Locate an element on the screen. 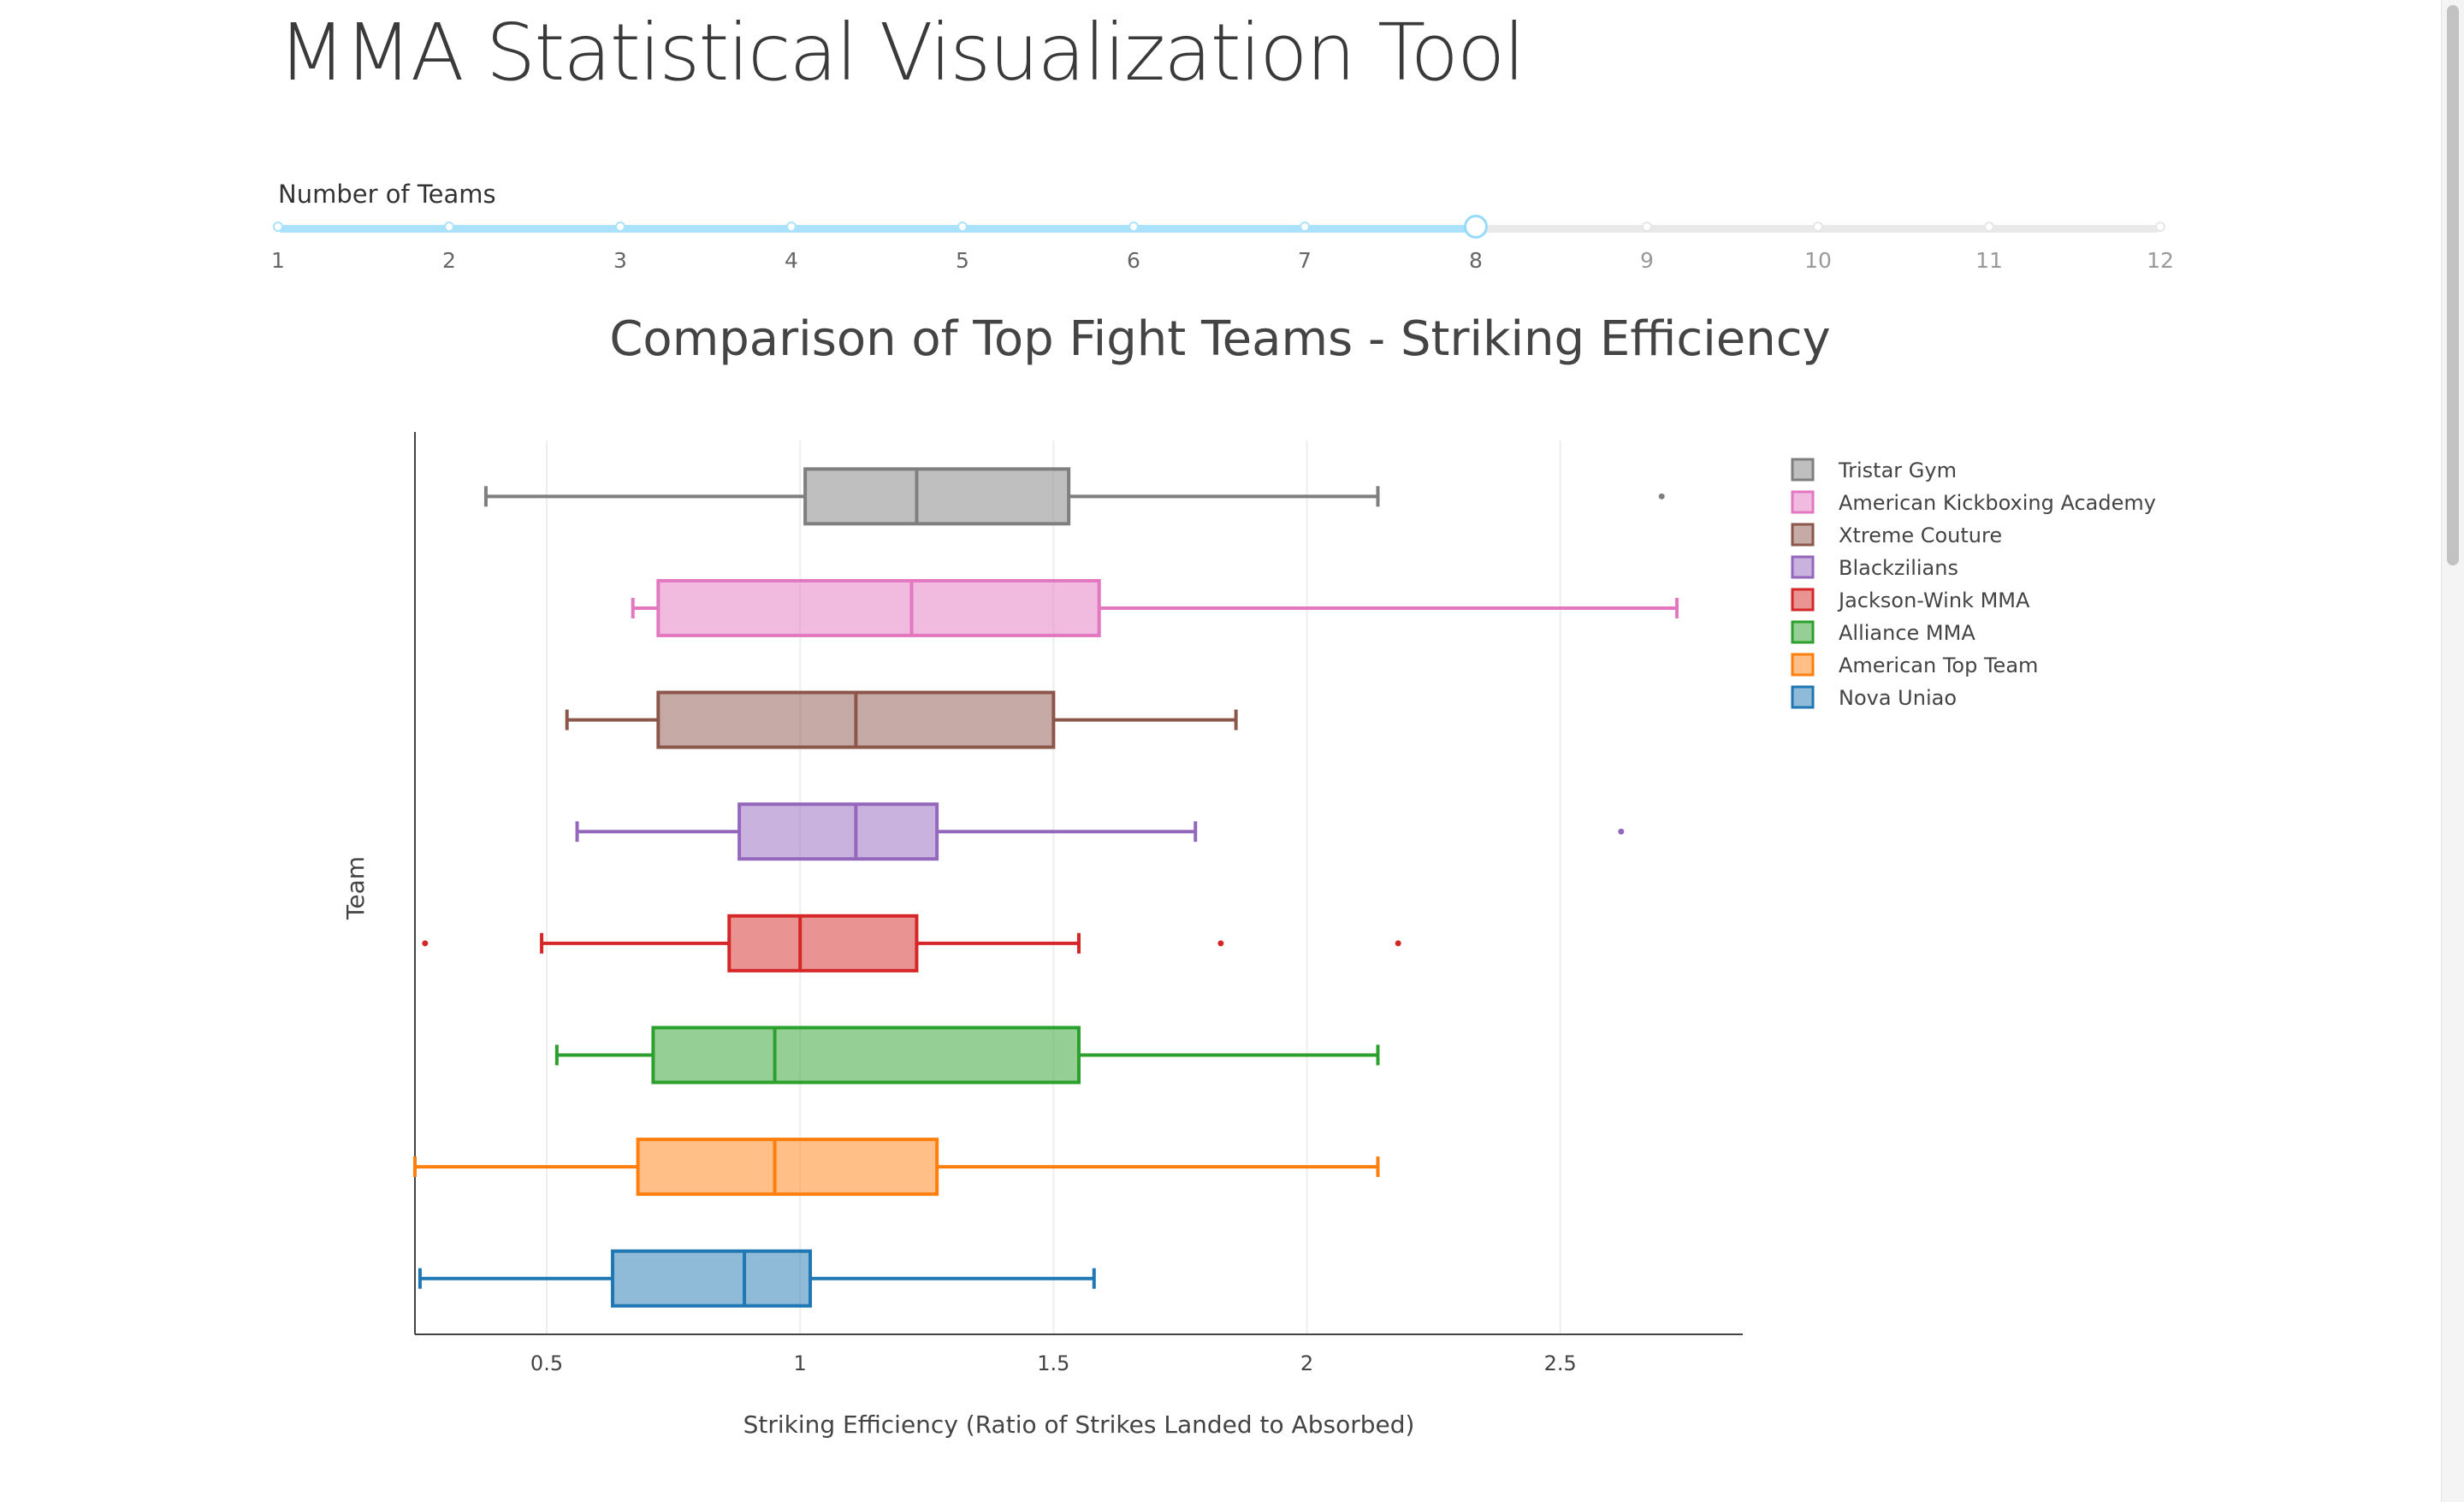 The height and width of the screenshot is (1502, 2464). legend-label: Tristar Gym is located at coordinates (1897, 470).